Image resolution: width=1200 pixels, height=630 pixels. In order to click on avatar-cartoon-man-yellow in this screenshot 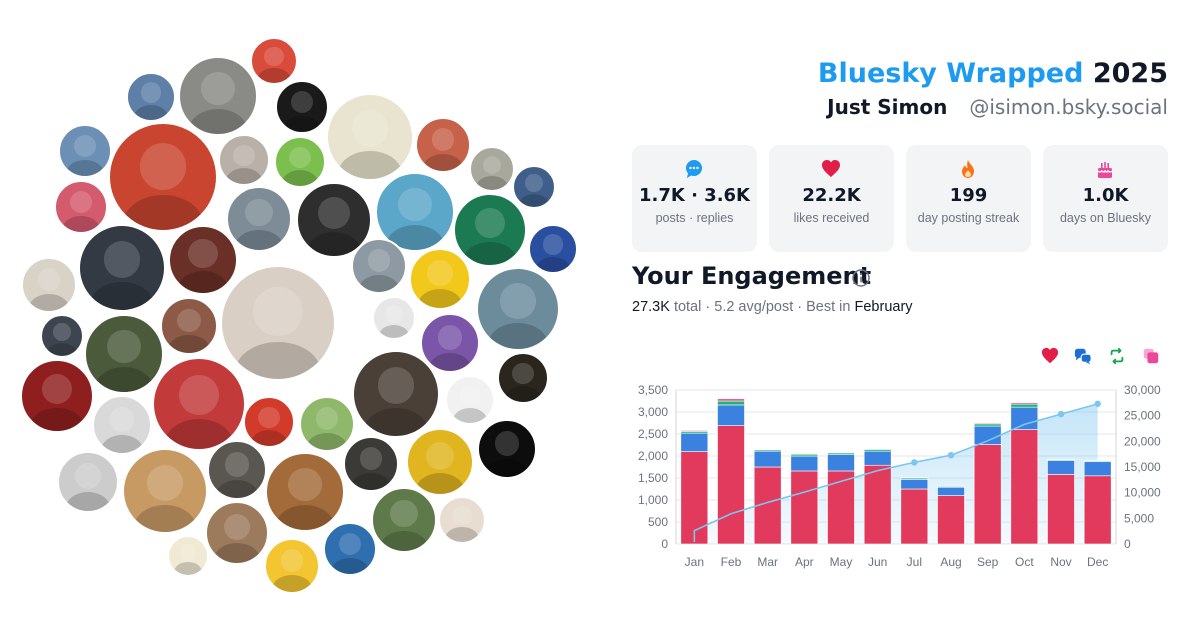, I will do `click(292, 566)`.